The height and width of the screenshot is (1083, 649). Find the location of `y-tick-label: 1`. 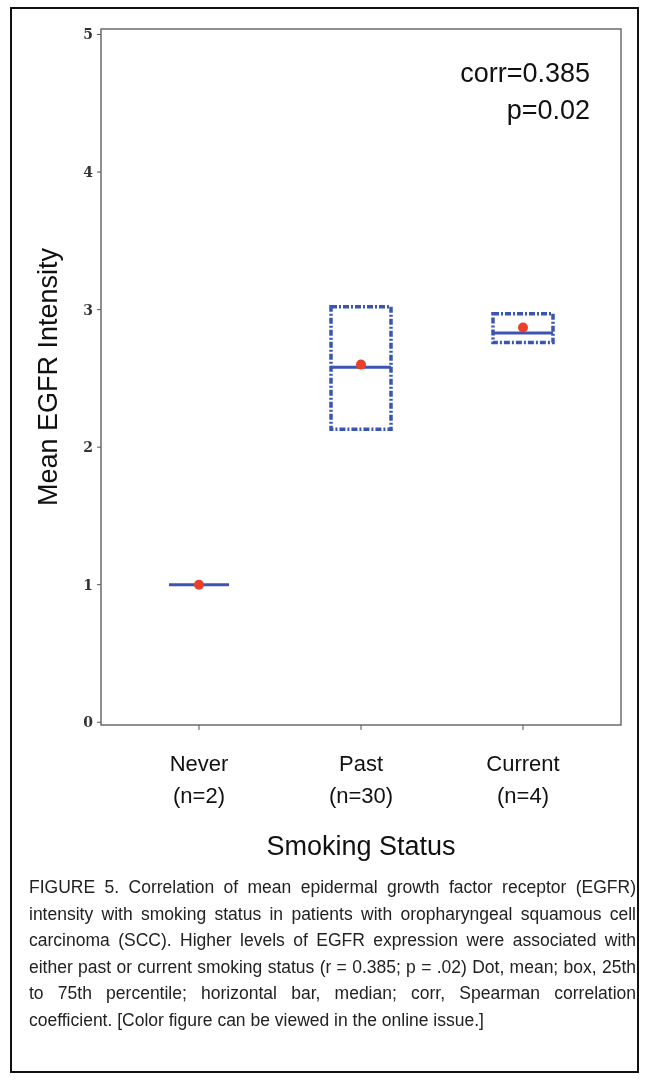

y-tick-label: 1 is located at coordinates (88, 584).